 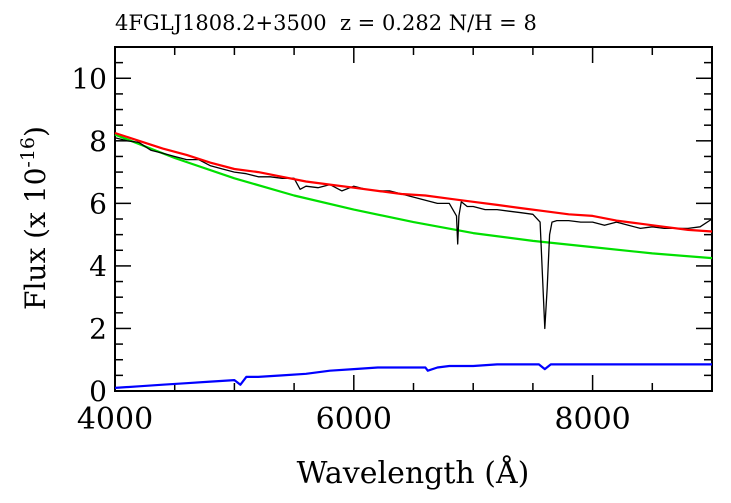 I want to click on y-tick-label: 4, so click(x=98, y=266).